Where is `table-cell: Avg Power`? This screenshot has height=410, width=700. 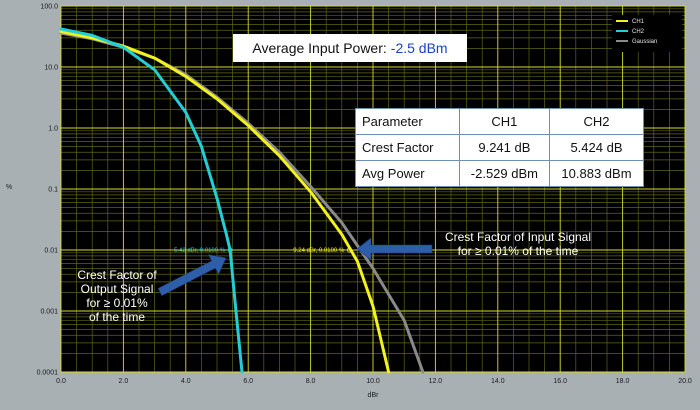
table-cell: Avg Power is located at coordinates (407, 173).